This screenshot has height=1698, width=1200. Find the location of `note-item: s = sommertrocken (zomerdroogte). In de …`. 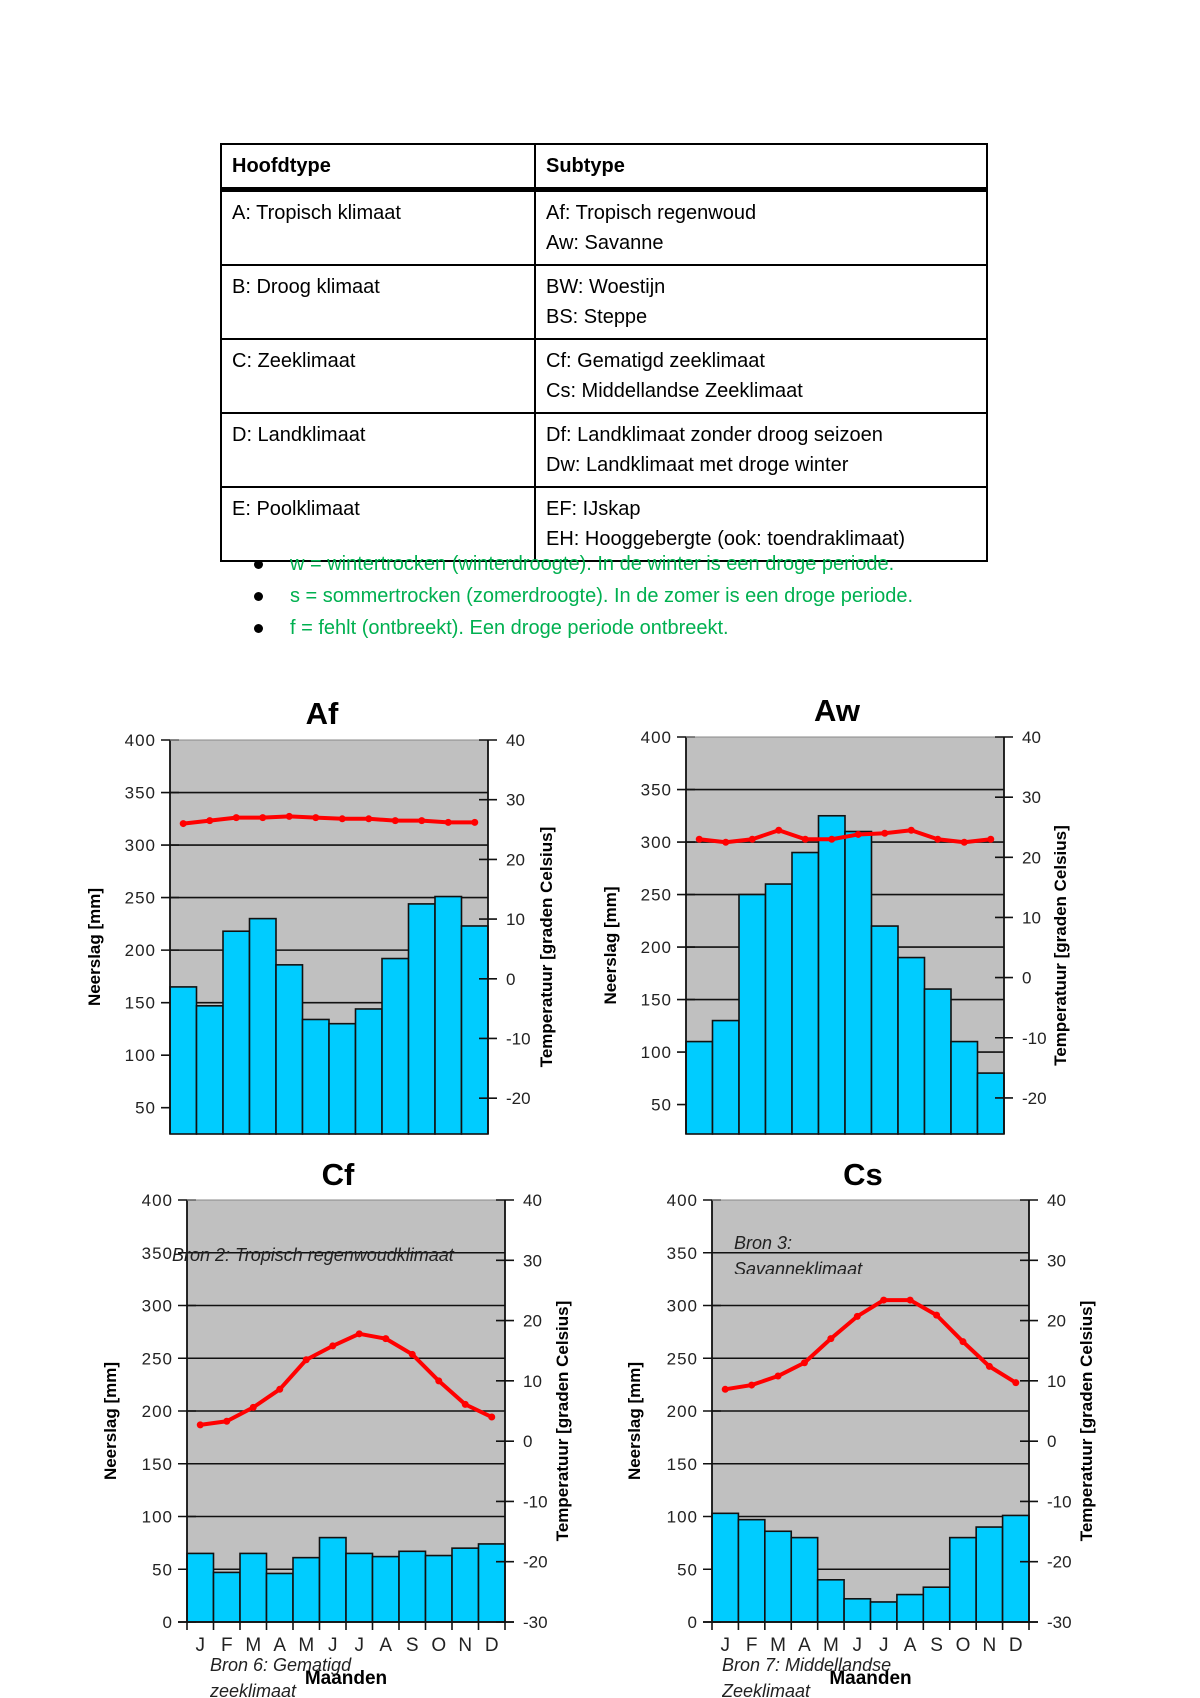

note-item: s = sommertrocken (zomerdroogte). In de … is located at coordinates (581, 596).